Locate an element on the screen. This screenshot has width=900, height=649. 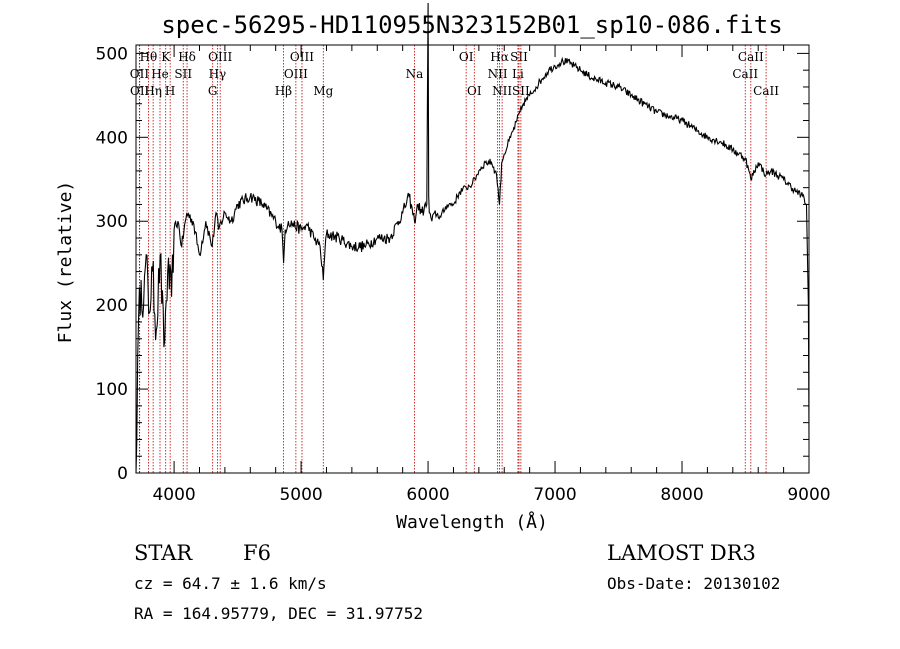
marker-label: H is located at coordinates (170, 91).